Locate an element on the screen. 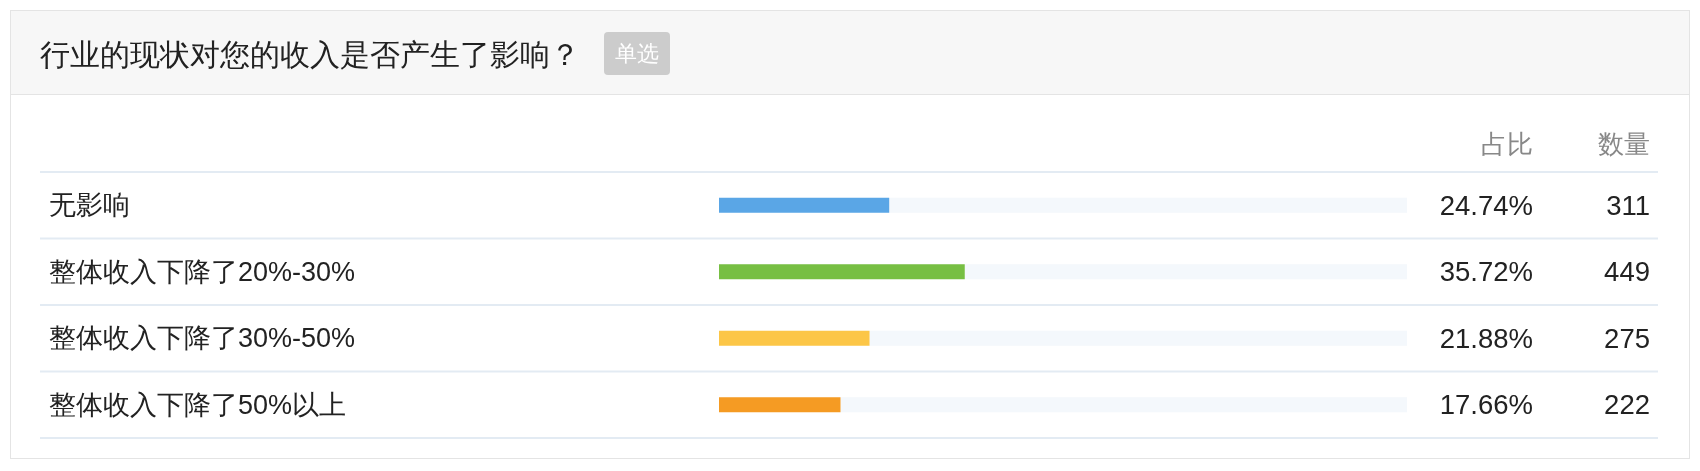  category-label: 整体收入下降了20%-30% is located at coordinates (202, 271).